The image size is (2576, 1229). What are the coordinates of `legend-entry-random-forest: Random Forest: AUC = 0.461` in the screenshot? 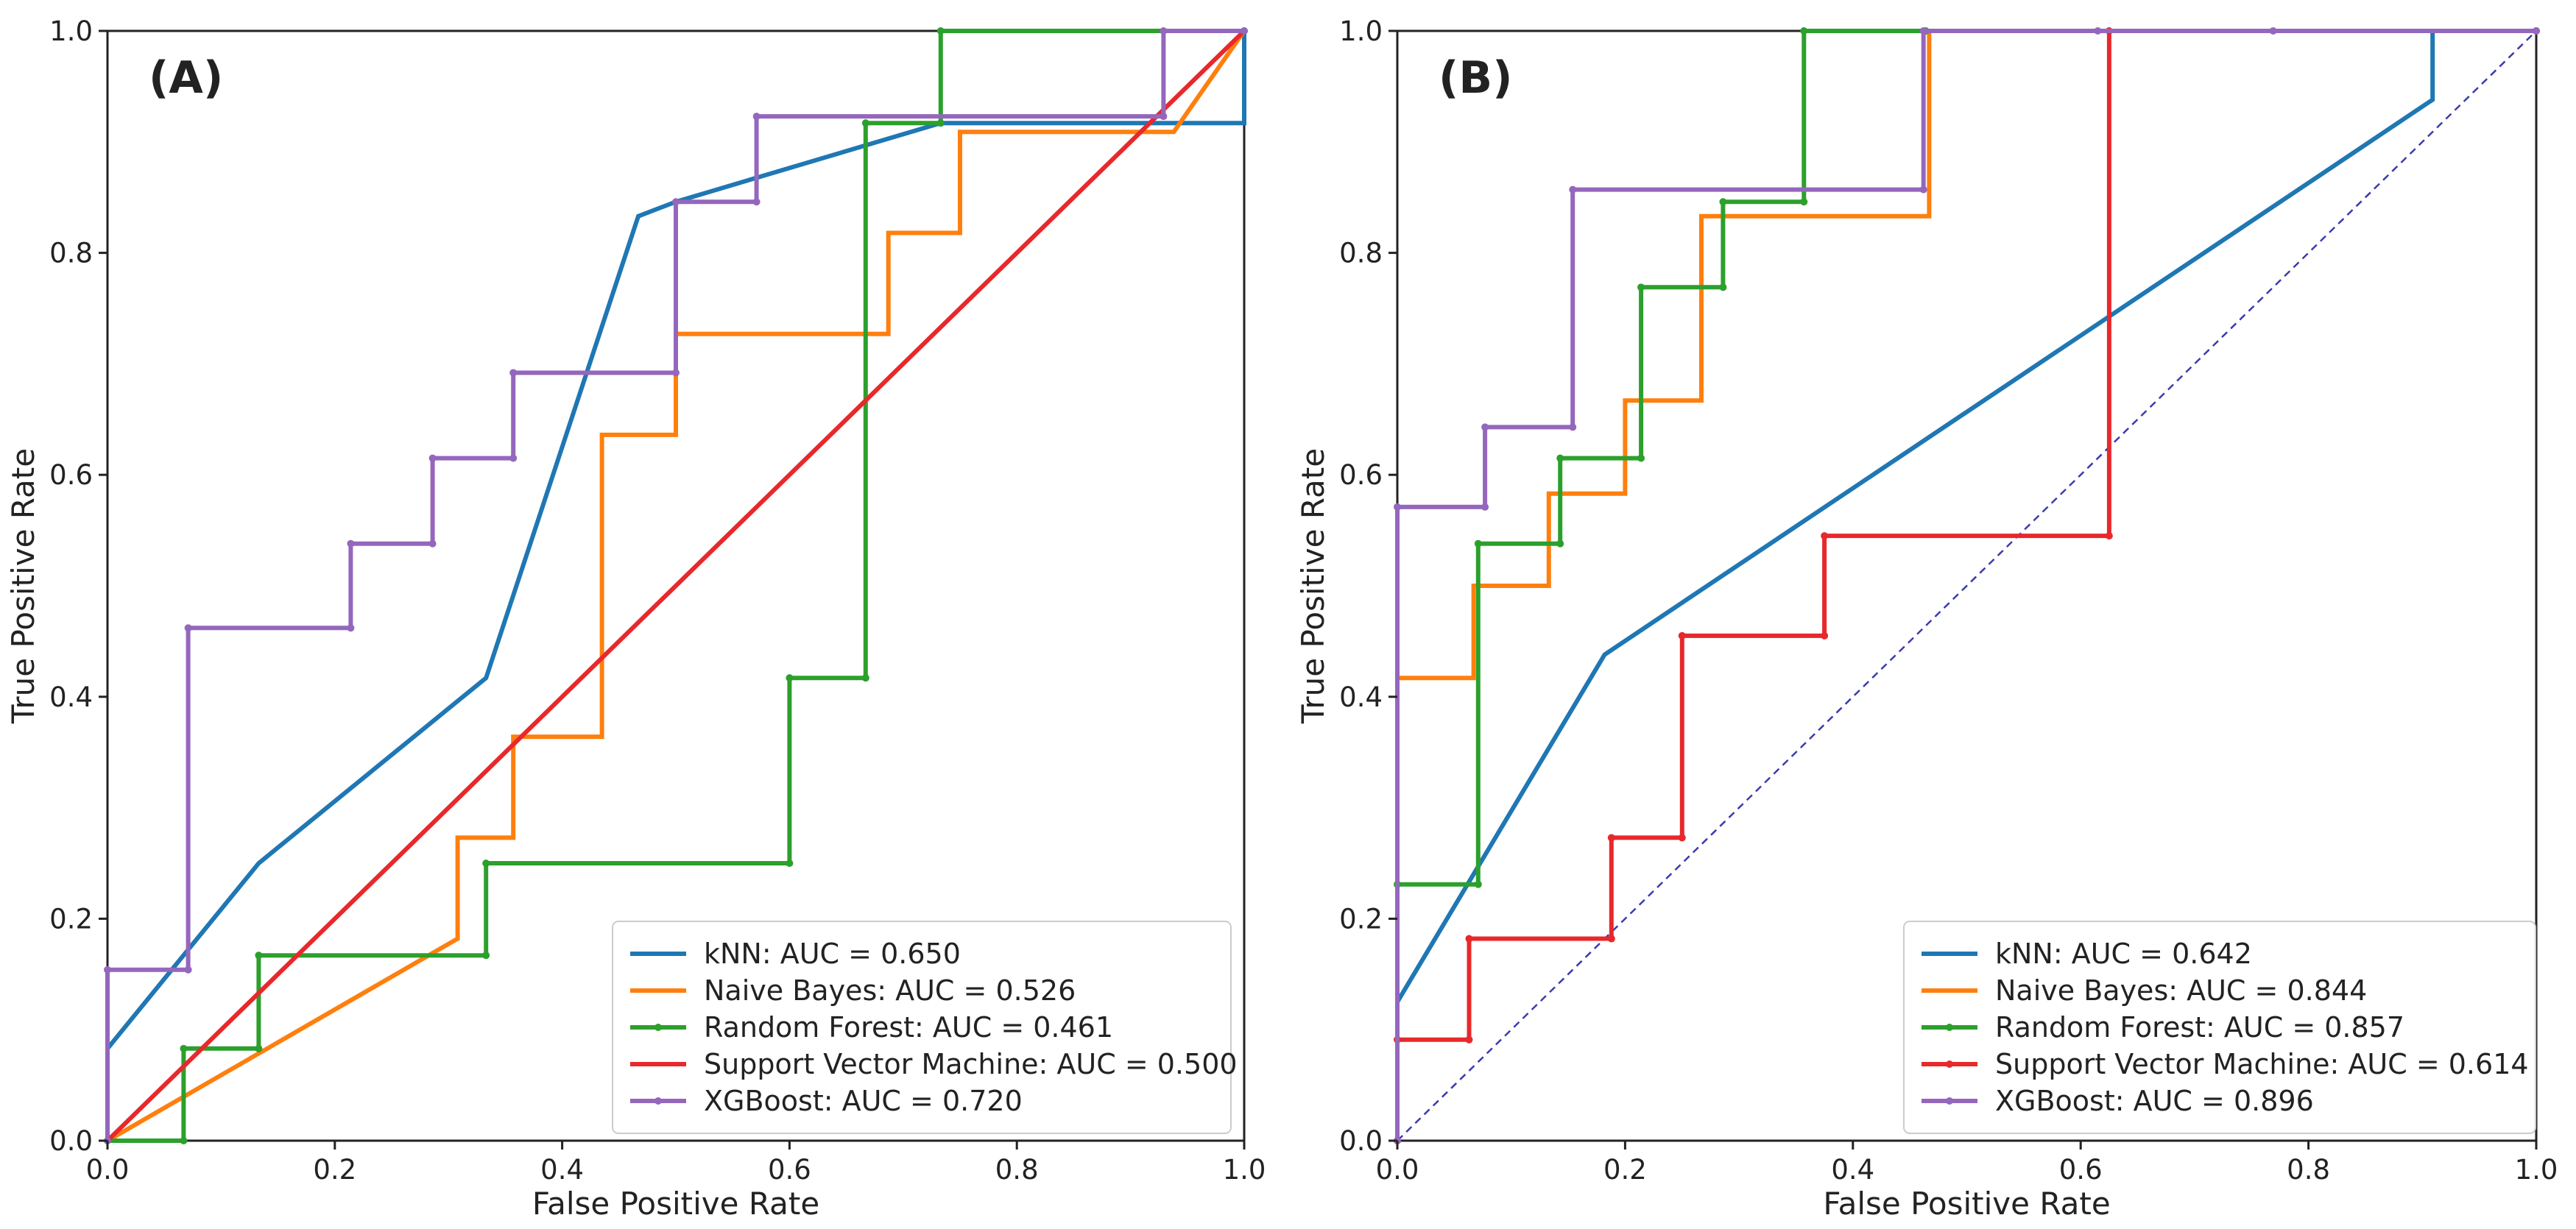 It's located at (871, 1028).